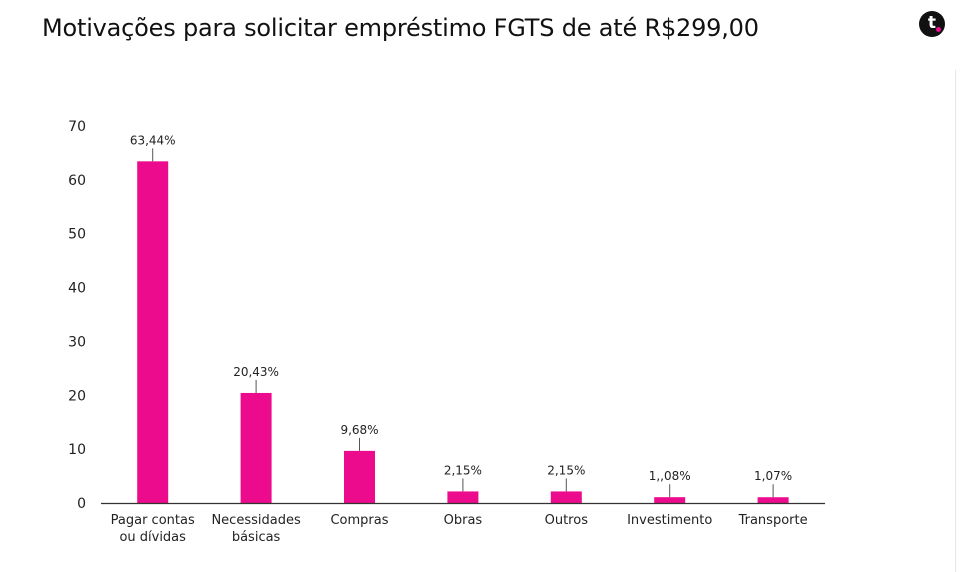  Describe the element at coordinates (359, 520) in the screenshot. I see `x-tick-label: Compras` at that location.